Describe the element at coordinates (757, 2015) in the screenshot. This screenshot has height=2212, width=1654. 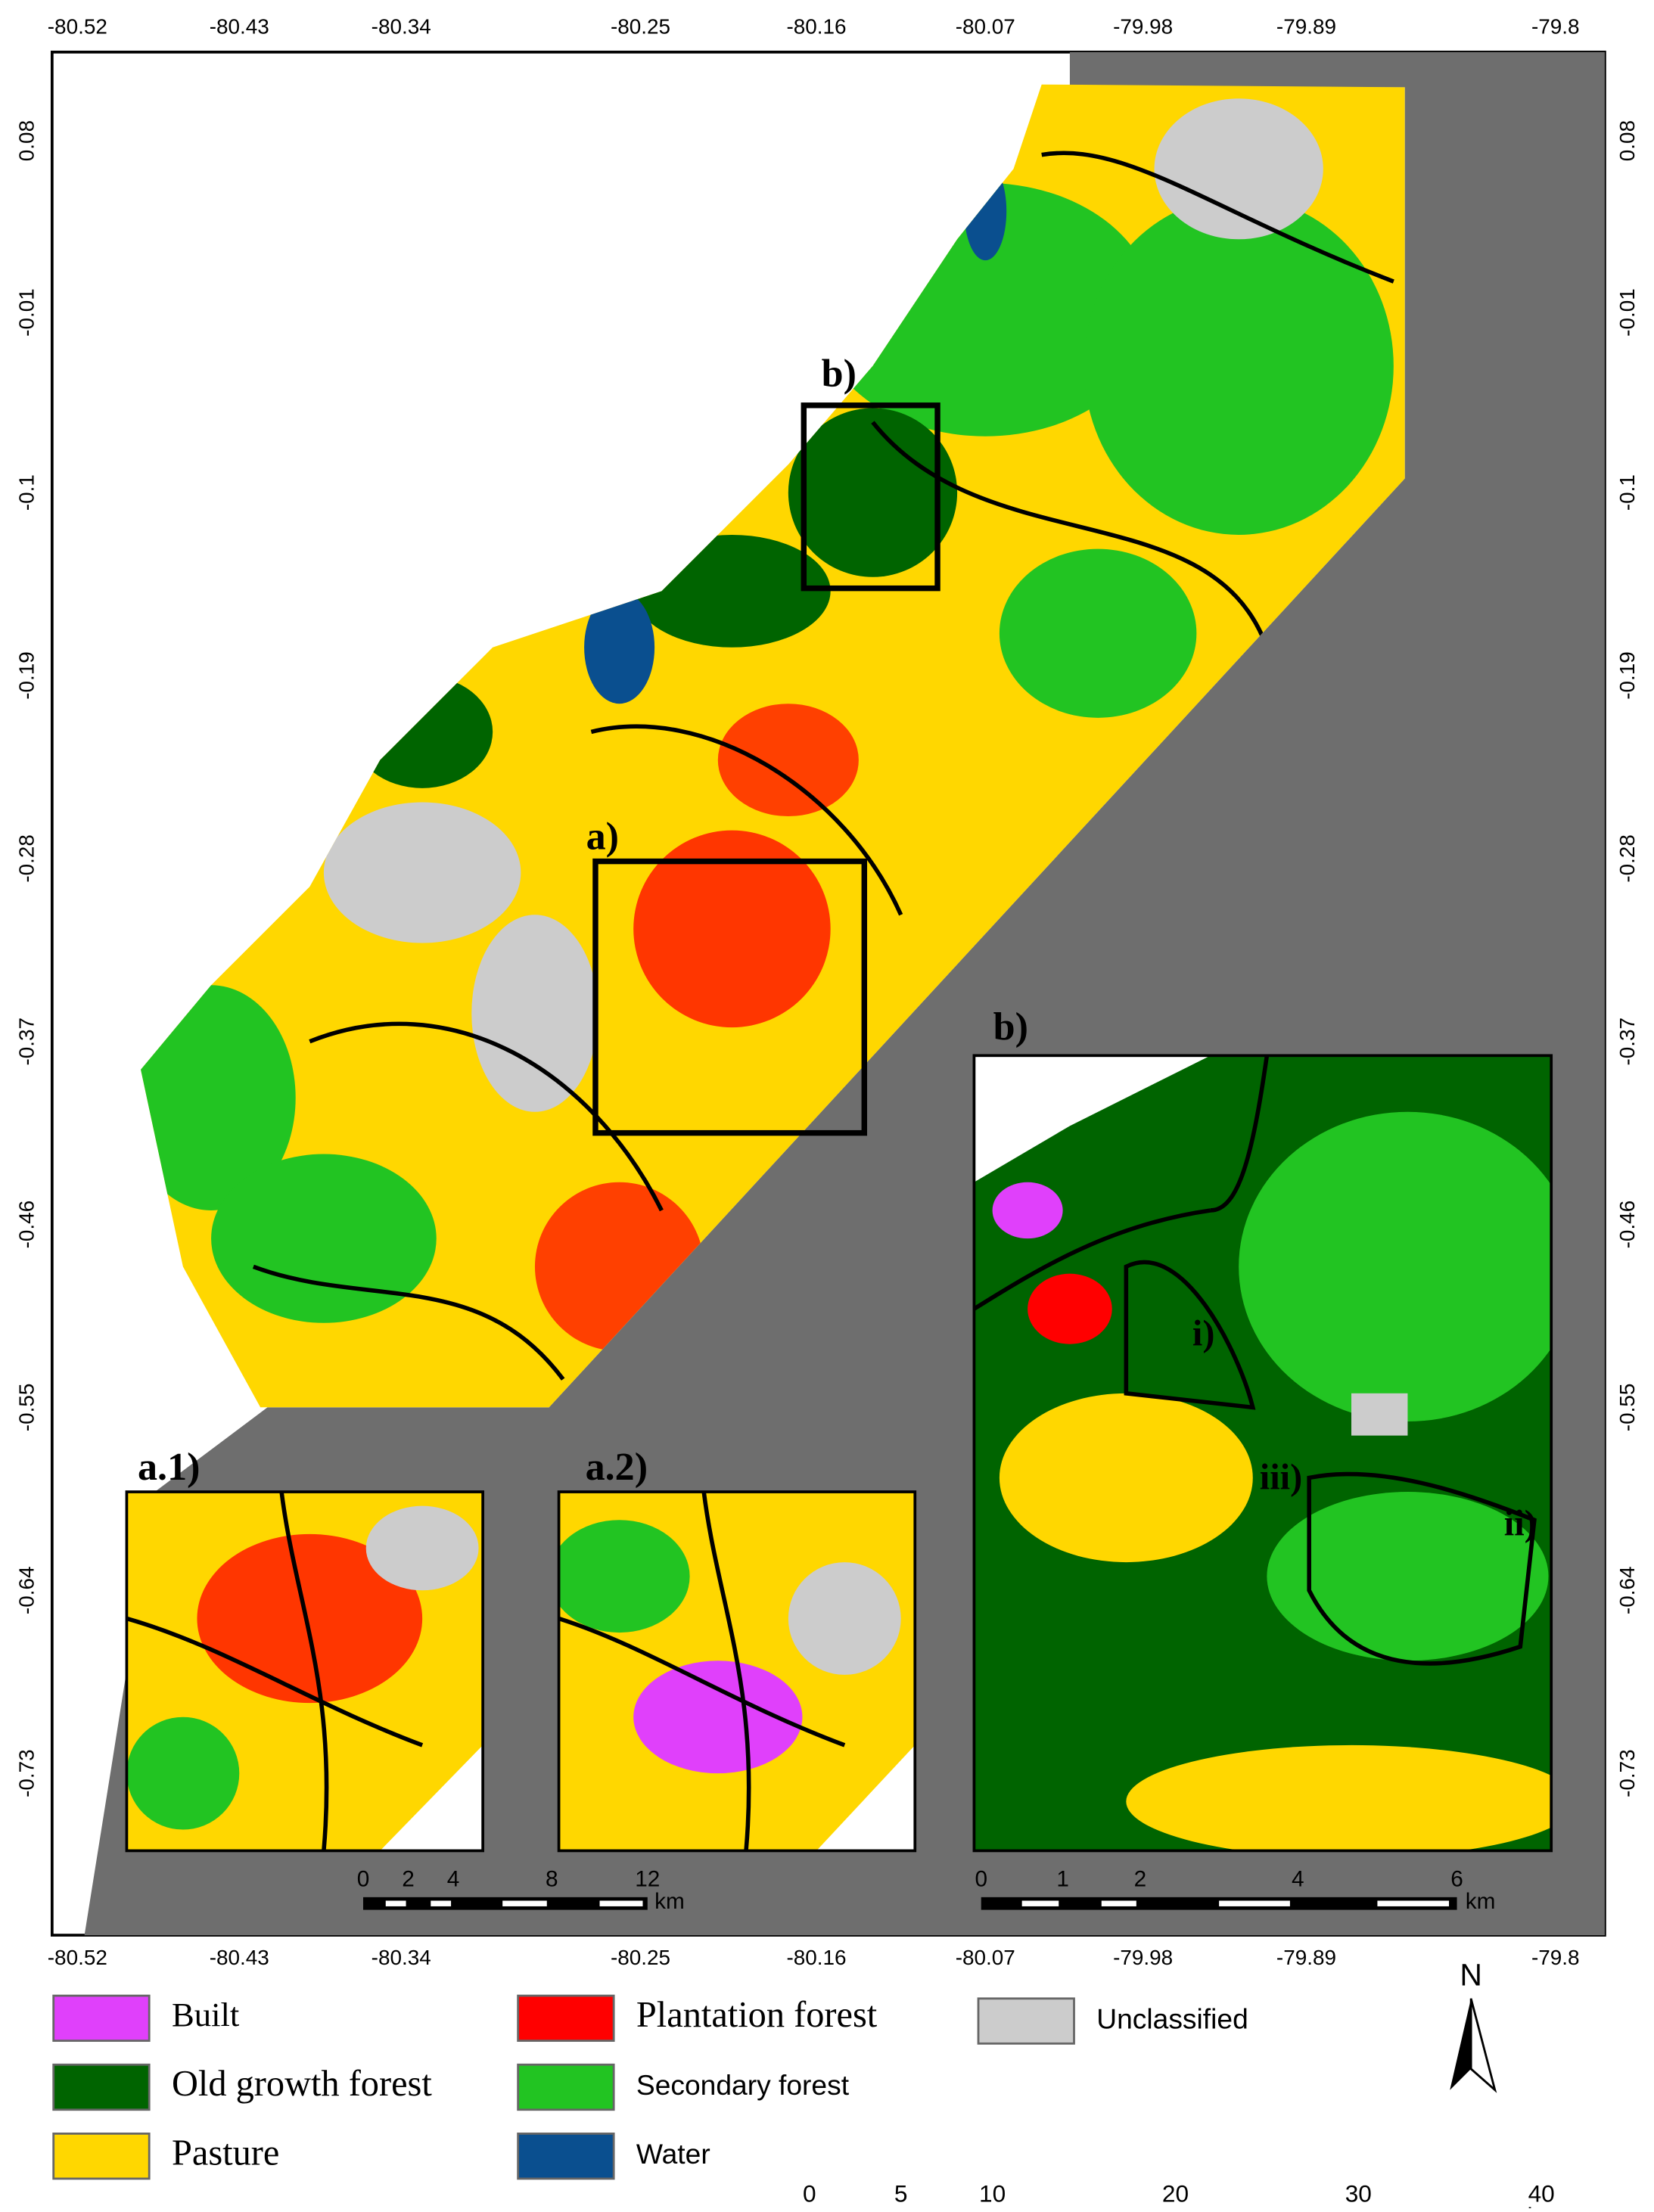
I see `legend-label: Plantation forest` at that location.